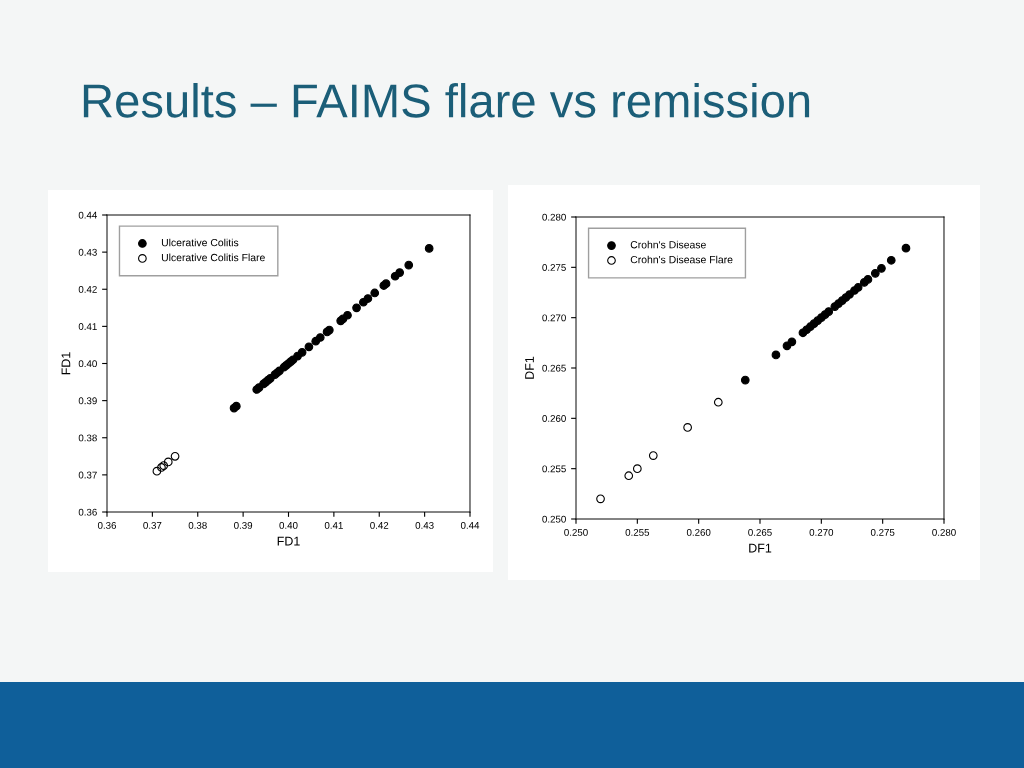 This screenshot has height=768, width=1024. What do you see at coordinates (882, 532) in the screenshot?
I see `x-tick-label: 0.275` at bounding box center [882, 532].